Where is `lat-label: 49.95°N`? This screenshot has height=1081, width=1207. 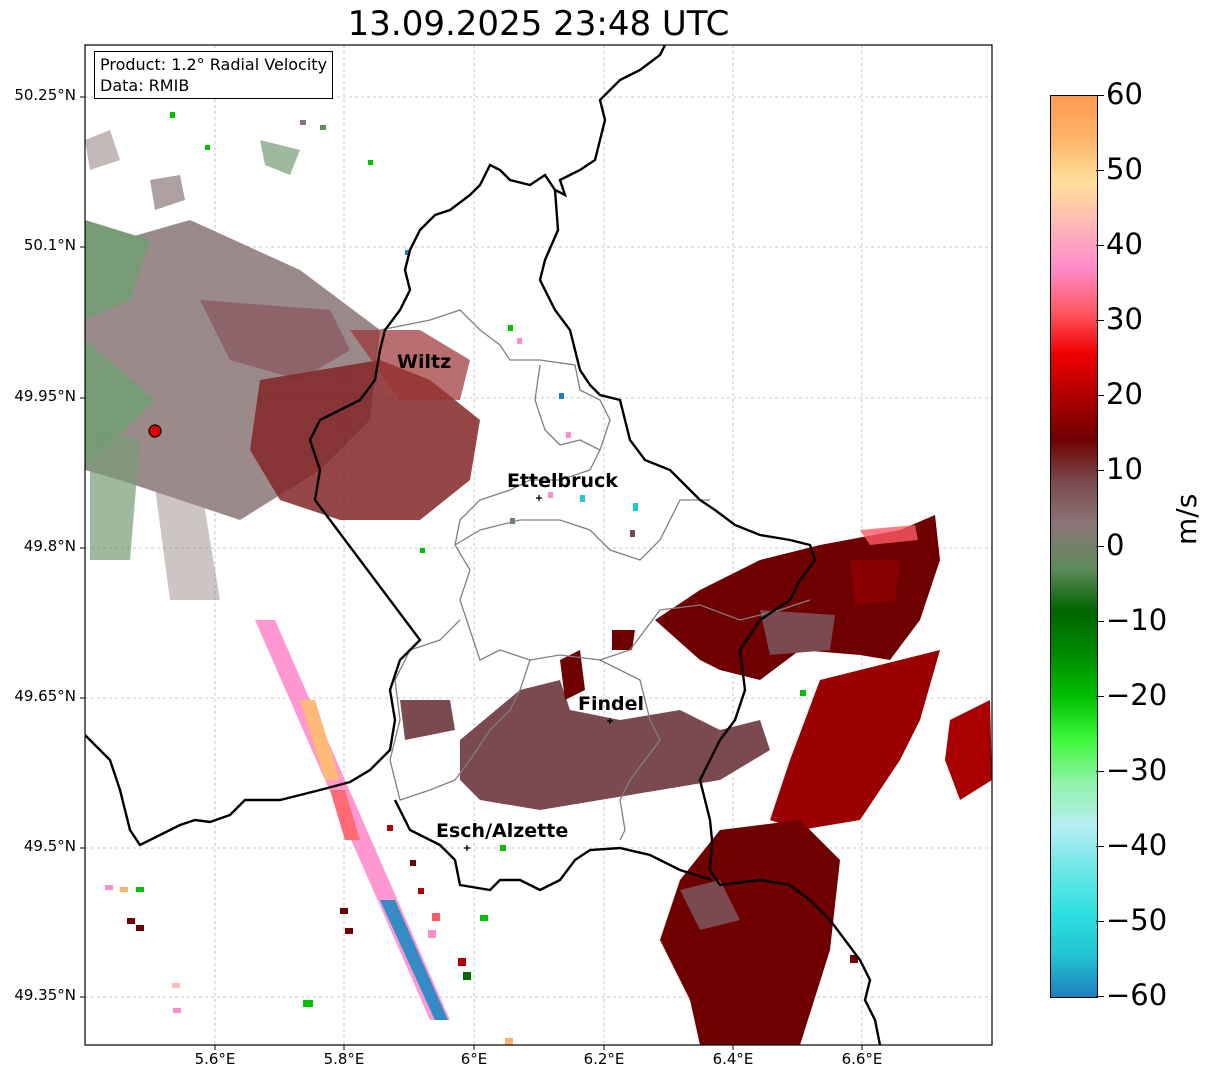 lat-label: 49.95°N is located at coordinates (45, 396).